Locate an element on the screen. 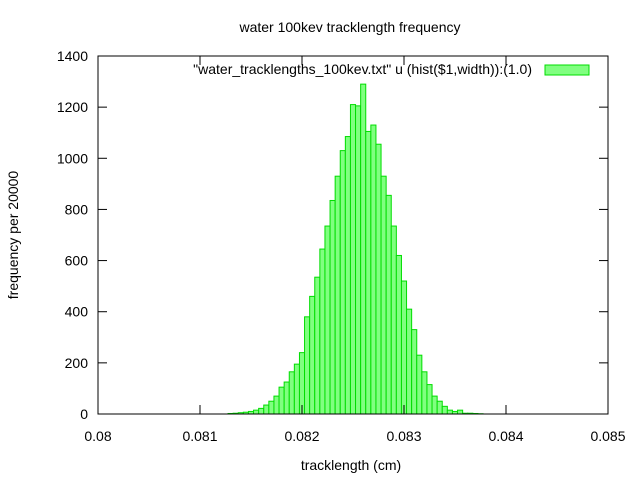 Image resolution: width=640 pixels, height=485 pixels. x-tick-label: 0.084 is located at coordinates (505, 436).